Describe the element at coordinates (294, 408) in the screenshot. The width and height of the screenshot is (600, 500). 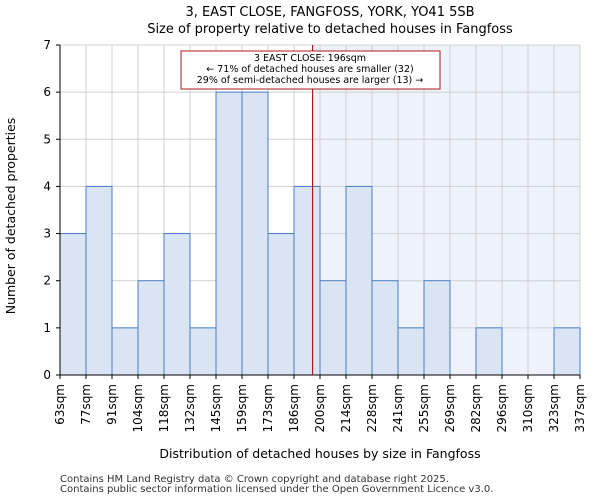
I see `x-tick-label: 186sqm` at that location.